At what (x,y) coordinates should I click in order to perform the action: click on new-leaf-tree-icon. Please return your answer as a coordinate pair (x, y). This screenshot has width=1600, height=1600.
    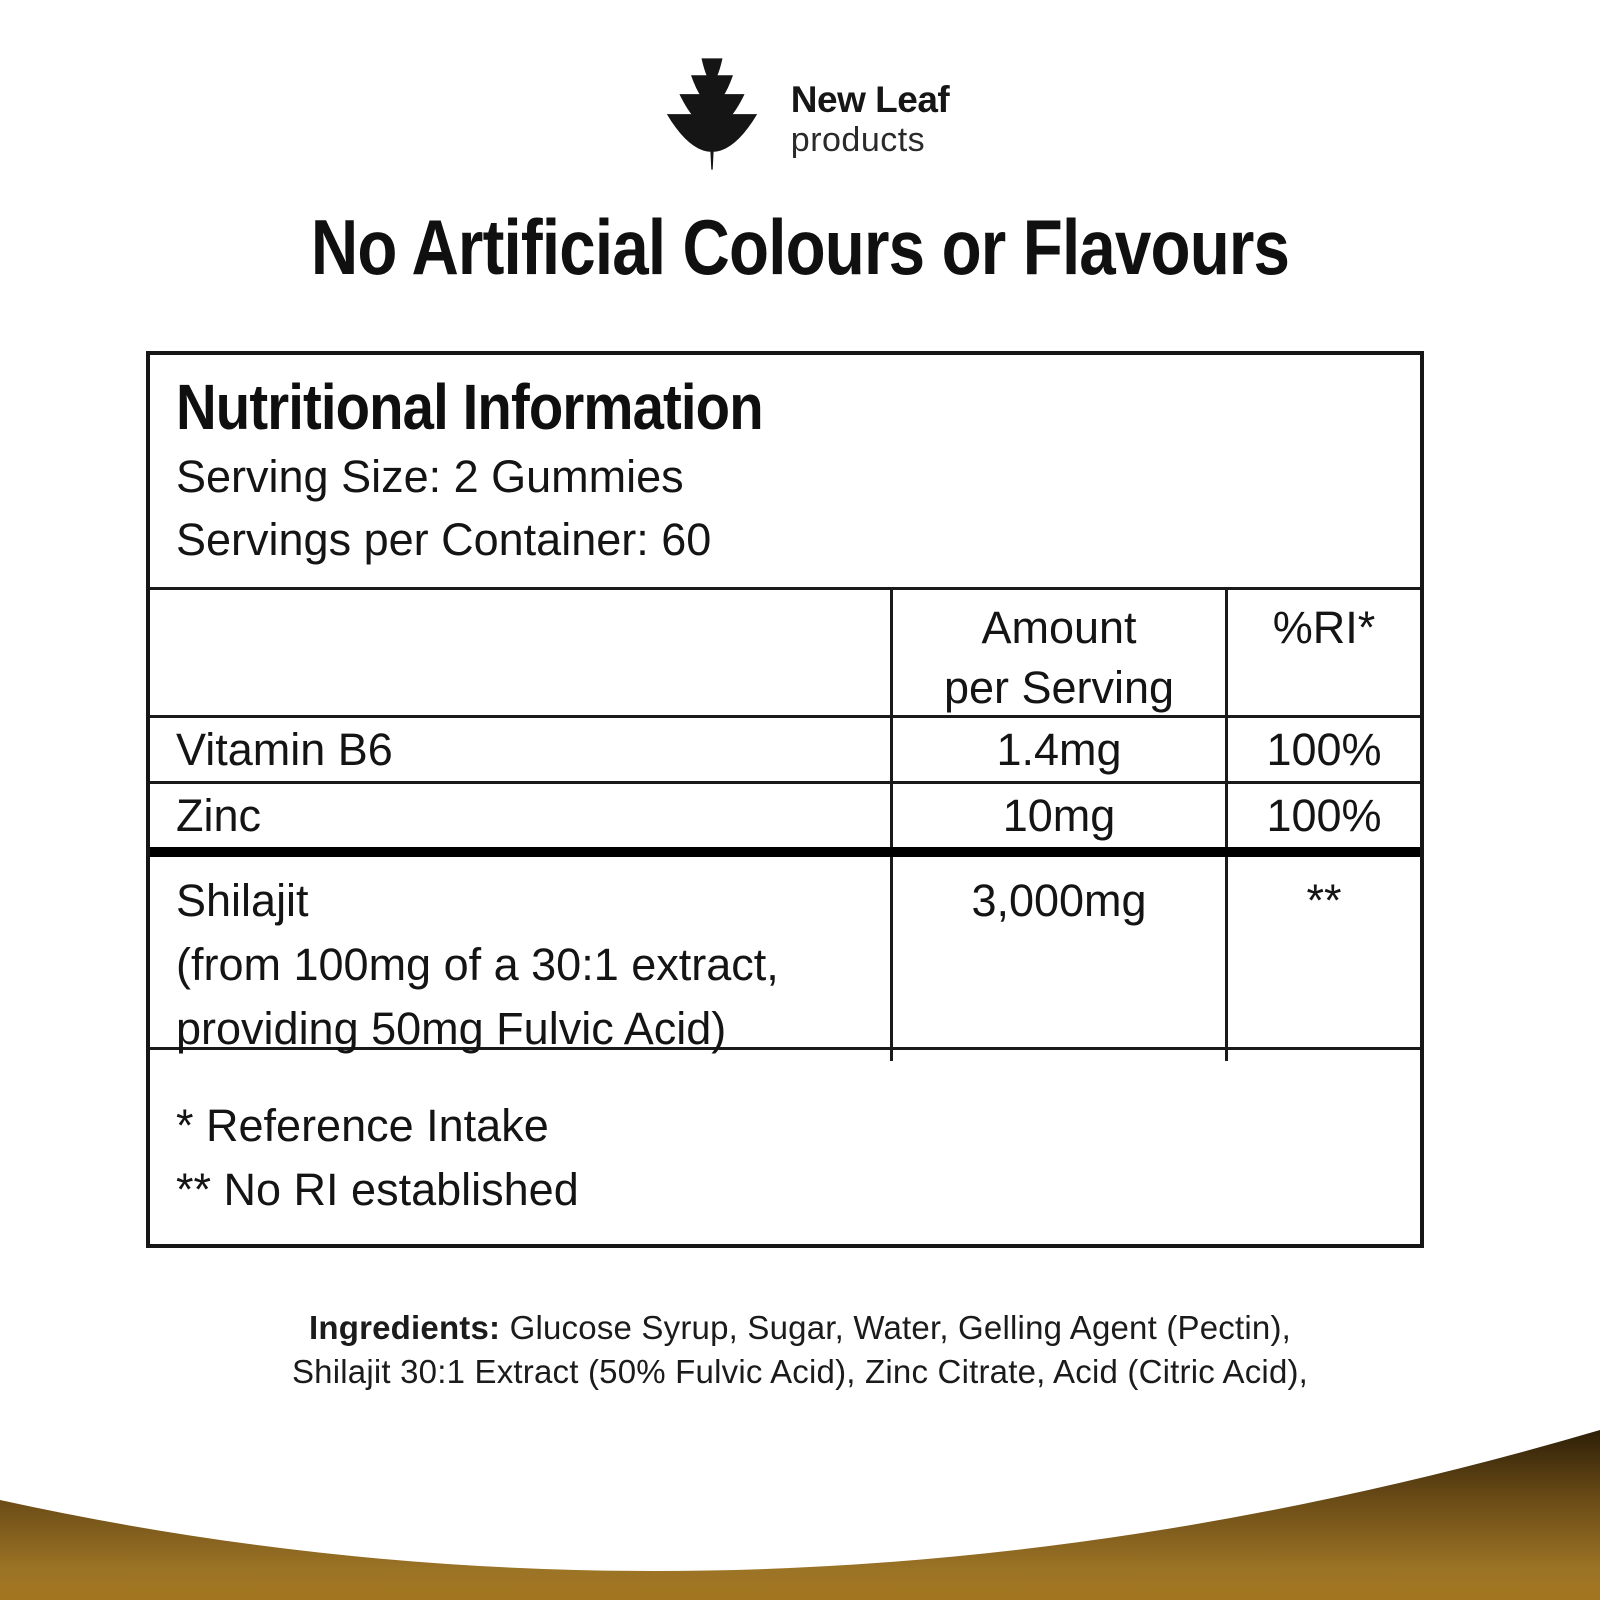
    Looking at the image, I should click on (711, 114).